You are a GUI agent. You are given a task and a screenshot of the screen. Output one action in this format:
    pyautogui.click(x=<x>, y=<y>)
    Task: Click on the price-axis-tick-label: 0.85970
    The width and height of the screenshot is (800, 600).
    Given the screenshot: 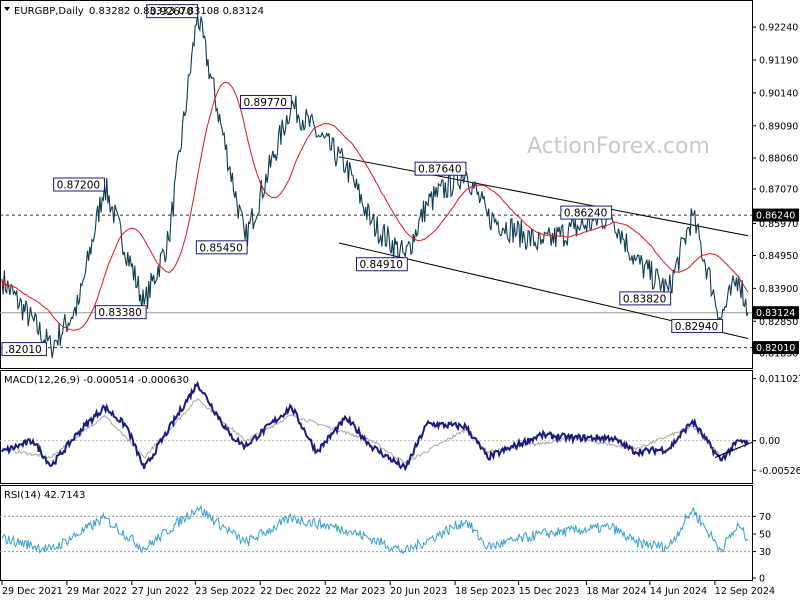 What is the action you would take?
    pyautogui.click(x=778, y=224)
    